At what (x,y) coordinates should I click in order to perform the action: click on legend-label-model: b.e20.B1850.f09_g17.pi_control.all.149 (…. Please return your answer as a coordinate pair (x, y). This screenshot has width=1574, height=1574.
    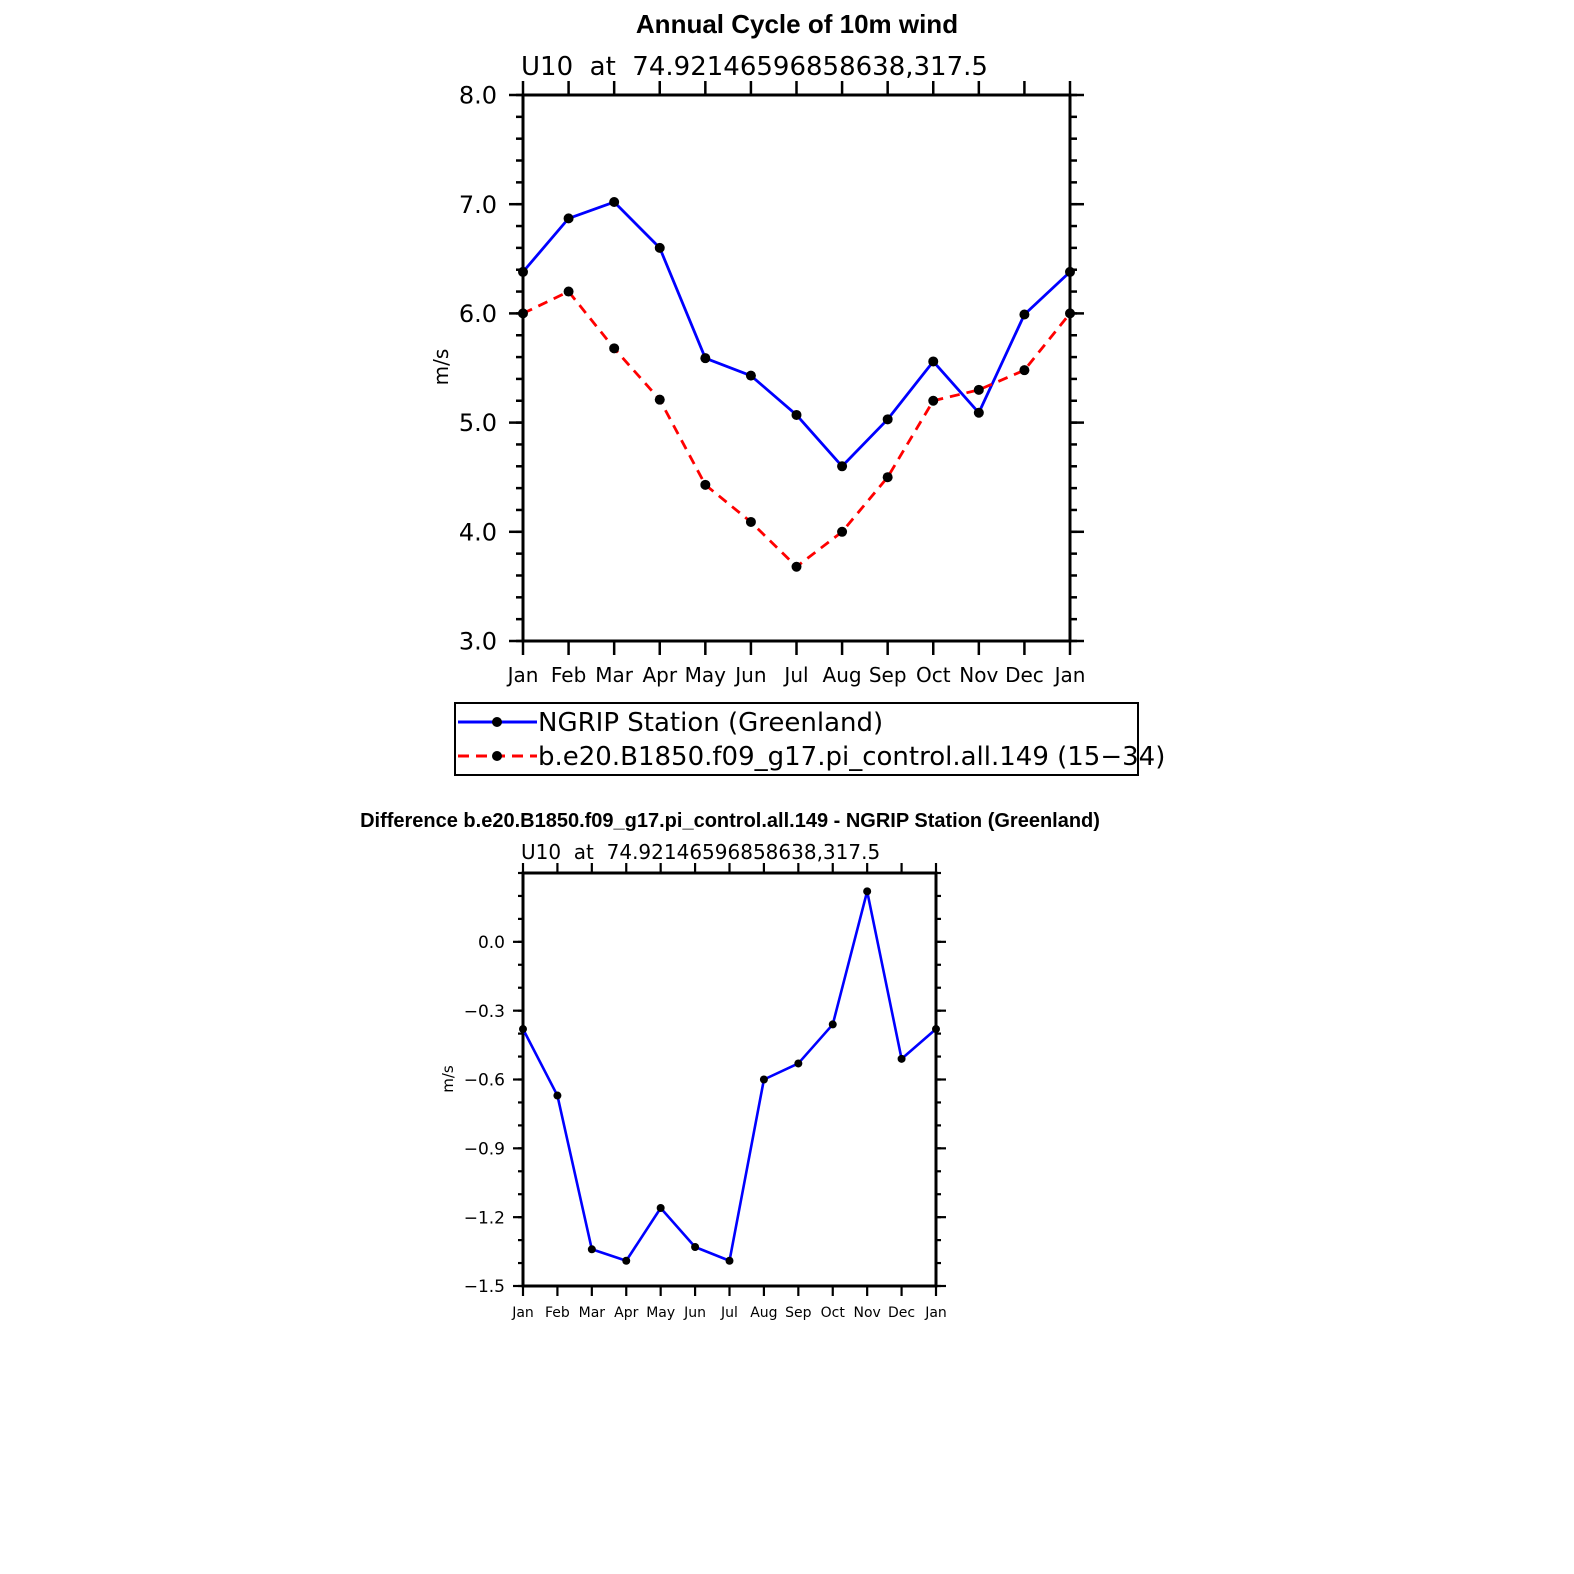
    Looking at the image, I should click on (851, 757).